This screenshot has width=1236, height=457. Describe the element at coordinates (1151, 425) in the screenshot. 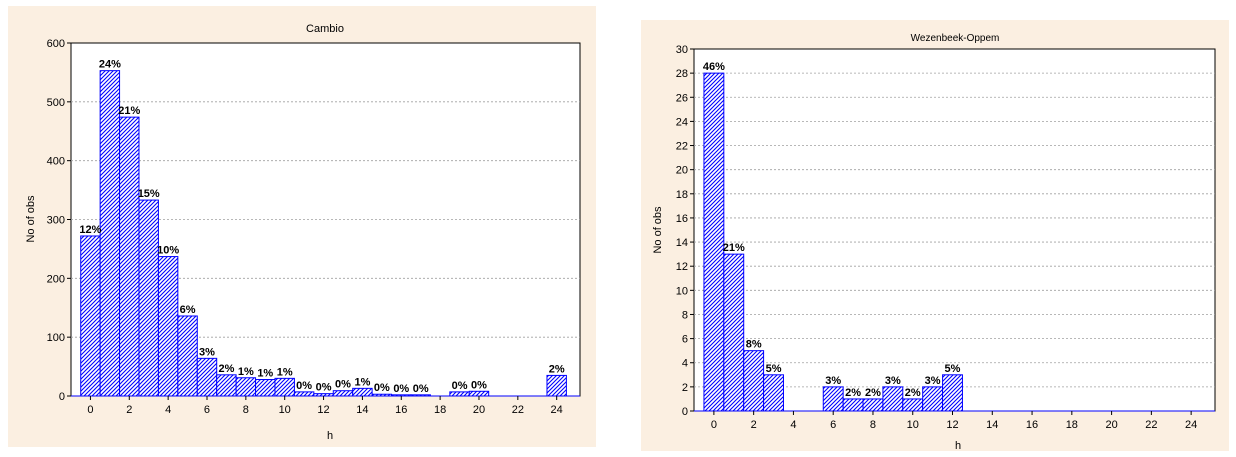

I see `wezenbeek-x-tick-label: 22` at that location.